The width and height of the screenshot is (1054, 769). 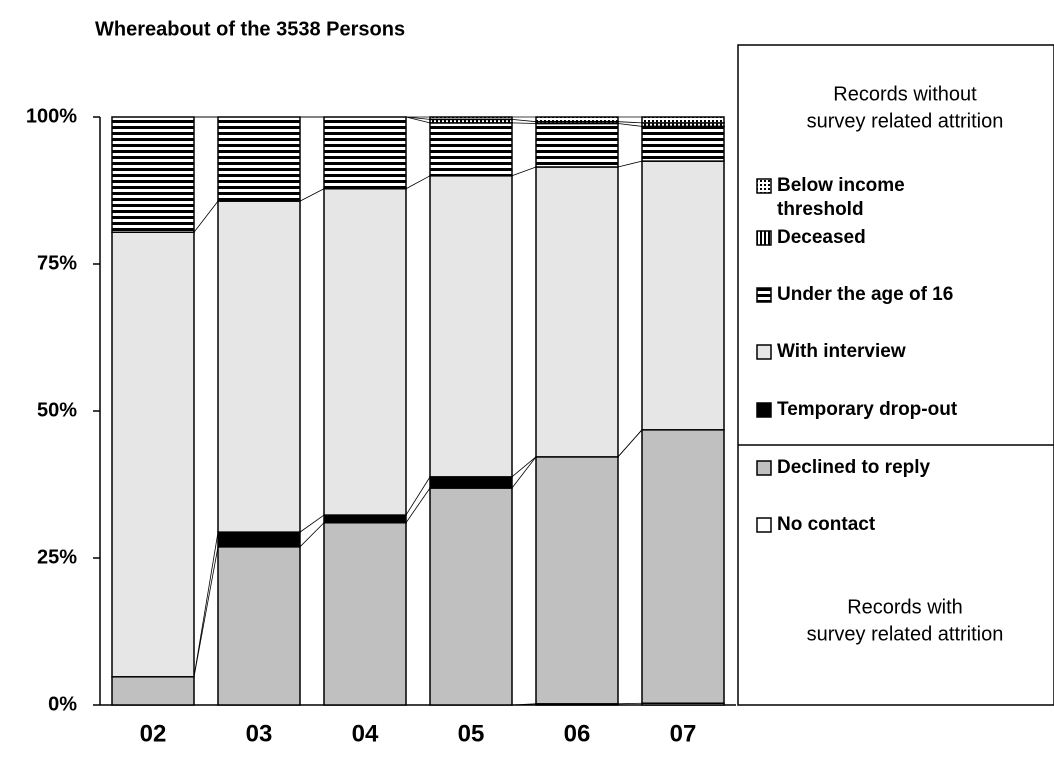 I want to click on legend-label: With interview, so click(x=841, y=351).